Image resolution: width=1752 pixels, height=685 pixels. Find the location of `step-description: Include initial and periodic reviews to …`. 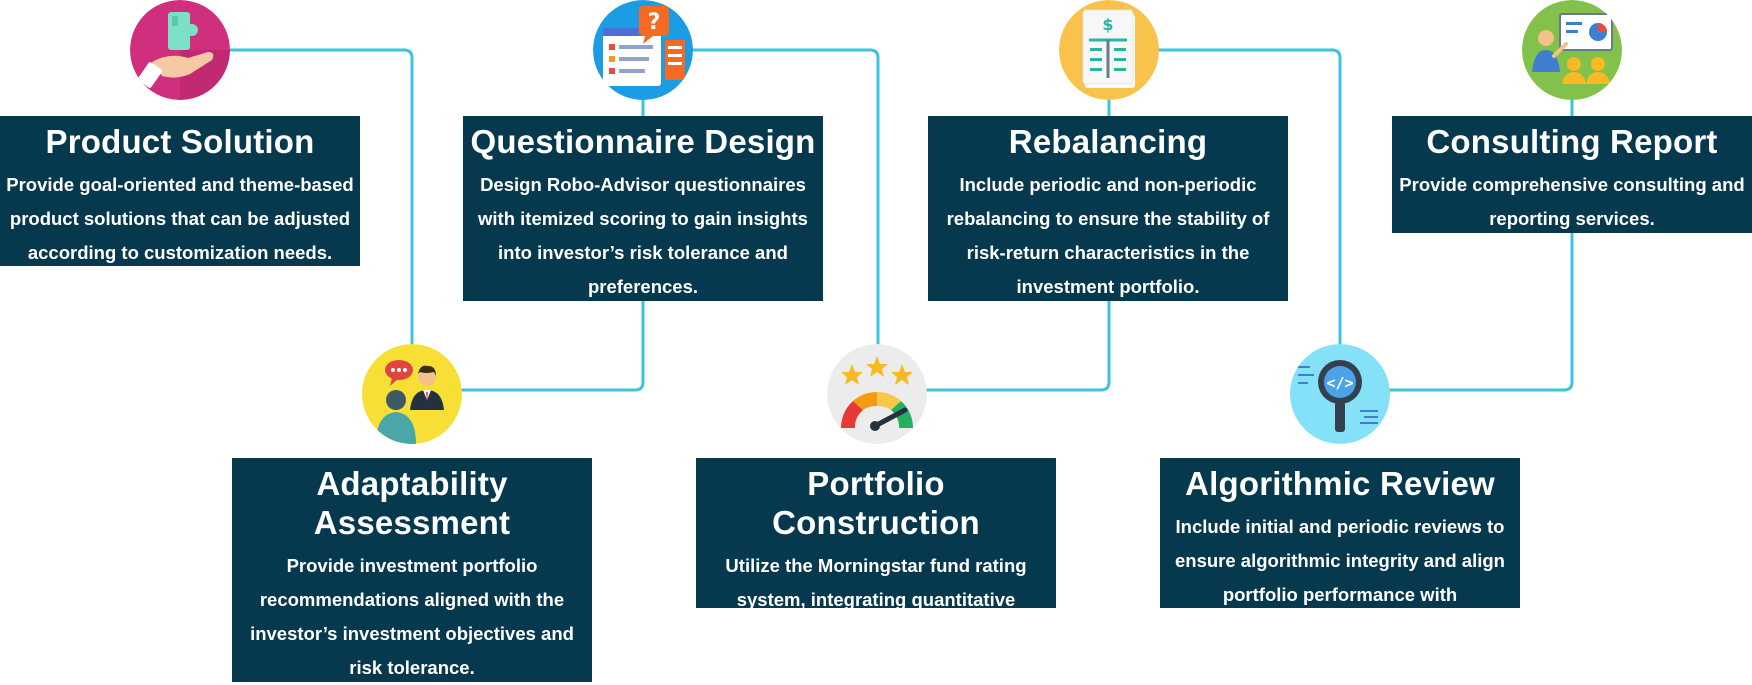

step-description: Include initial and periodic reviews to … is located at coordinates (1340, 577).